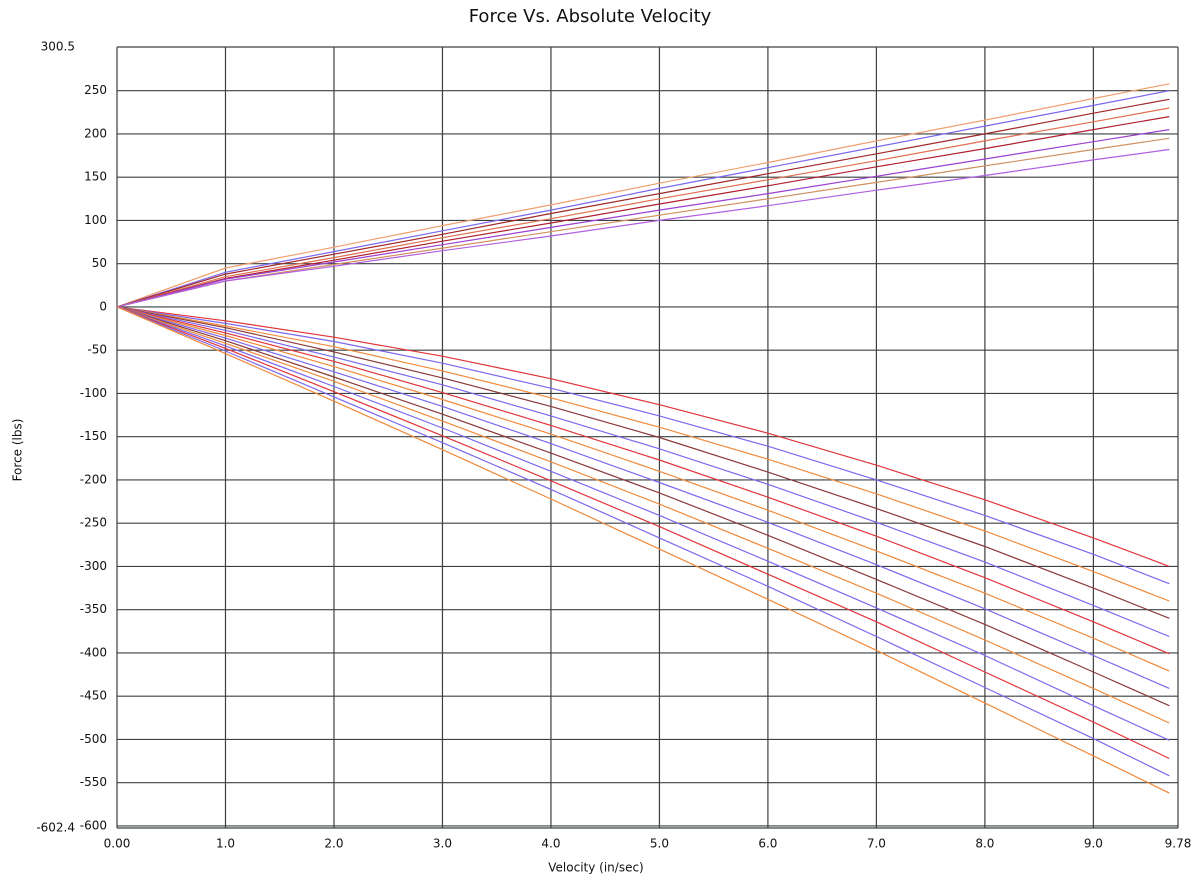  I want to click on y-tick-label: 50, so click(99, 263).